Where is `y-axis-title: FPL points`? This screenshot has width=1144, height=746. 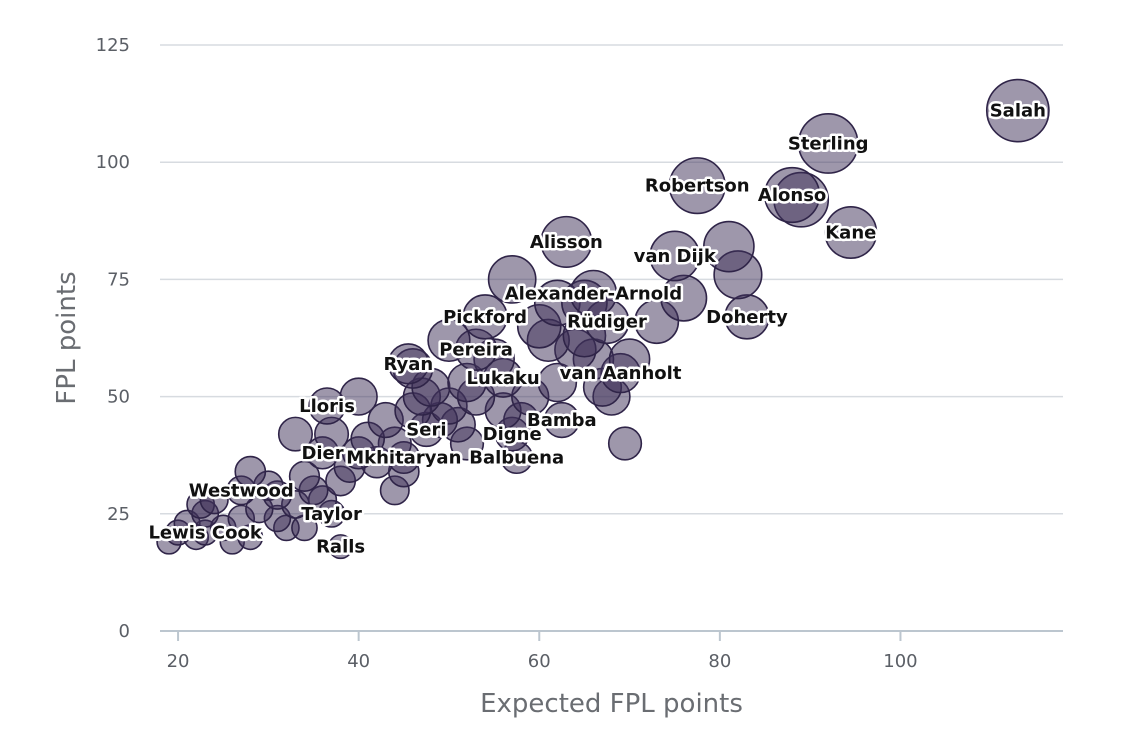
y-axis-title: FPL points is located at coordinates (67, 337).